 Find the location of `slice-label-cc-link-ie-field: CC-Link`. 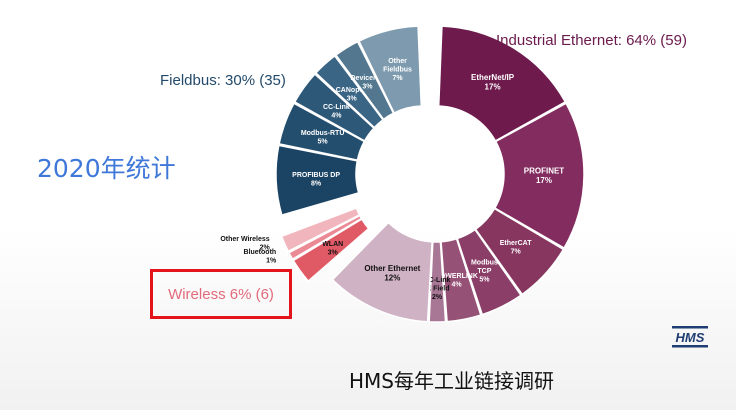

slice-label-cc-link-ie-field: CC-Link is located at coordinates (437, 280).